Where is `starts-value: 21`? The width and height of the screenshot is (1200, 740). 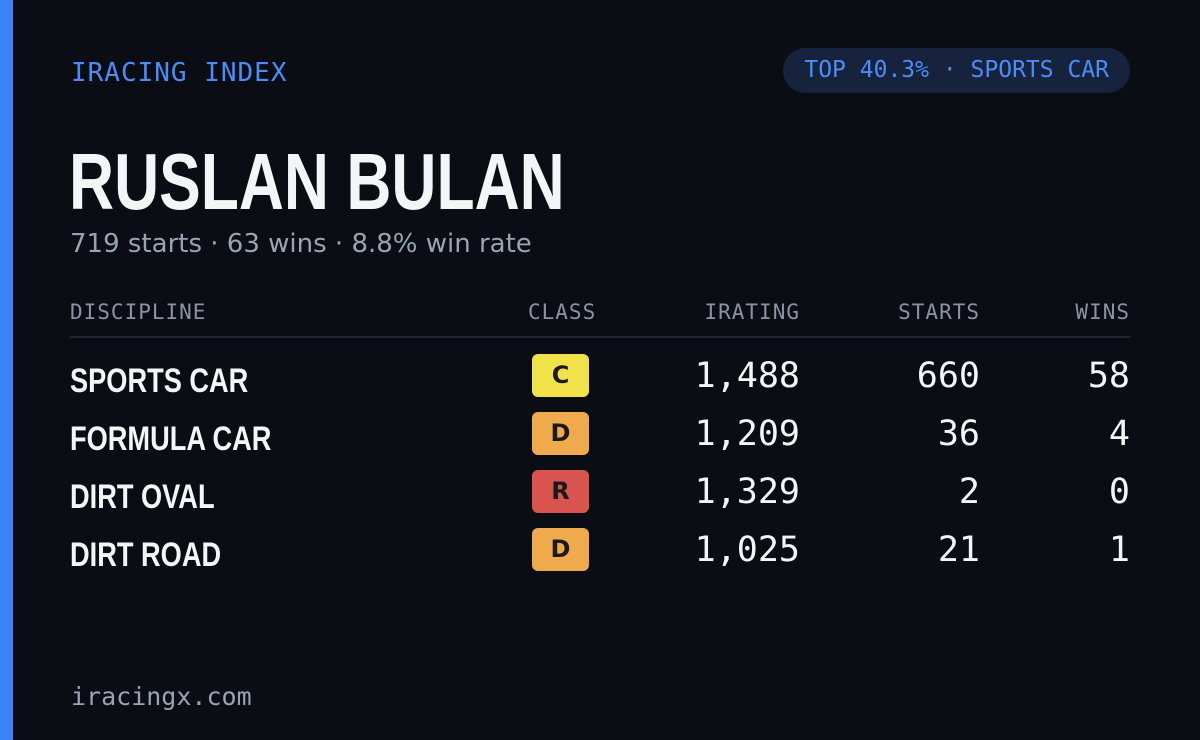
starts-value: 21 is located at coordinates (958, 550).